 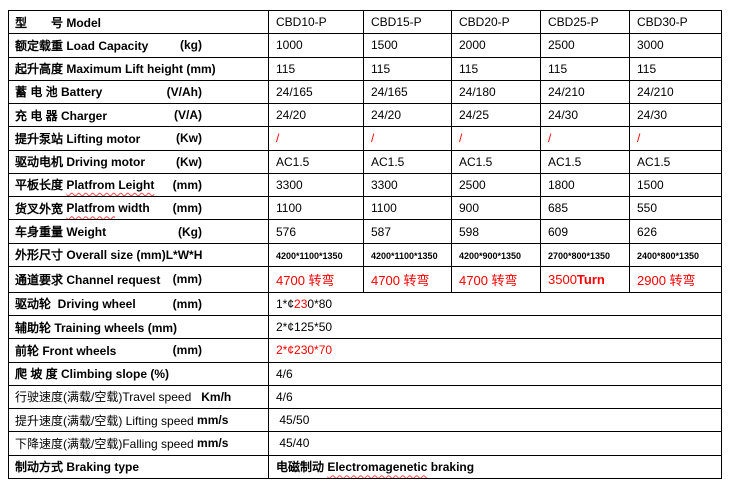 I want to click on cell-text: 4700 转弯, so click(x=488, y=280).